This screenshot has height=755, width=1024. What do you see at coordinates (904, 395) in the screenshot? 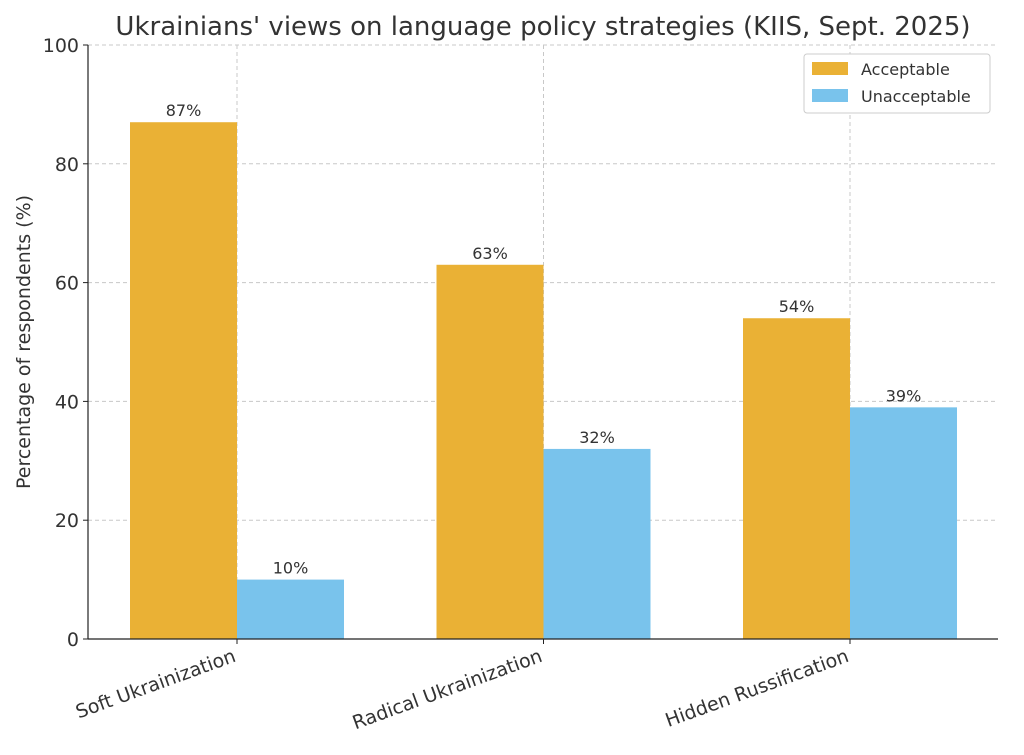
I see `data-label: 39%` at bounding box center [904, 395].